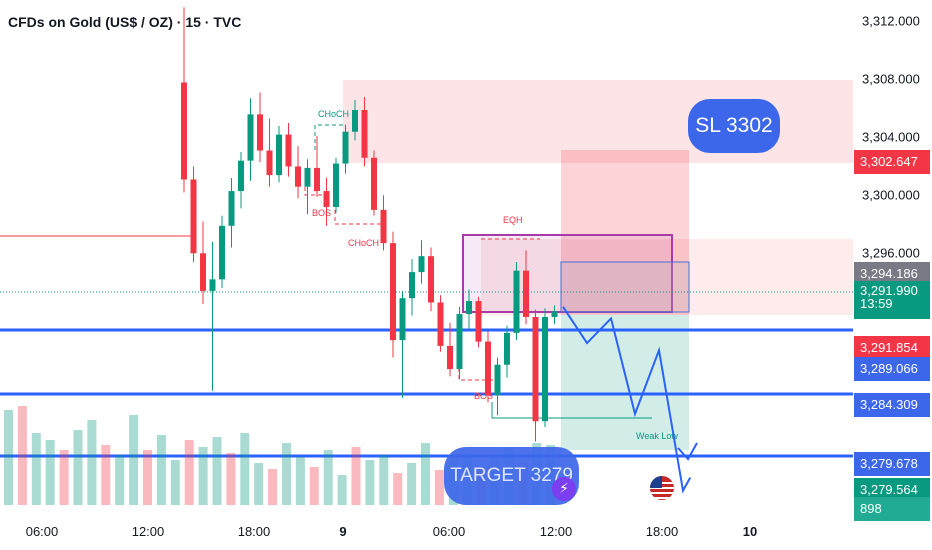 This screenshot has width=932, height=550. What do you see at coordinates (392, 531) in the screenshot?
I see `time-axis: 06:00 12:00 18:00 9 06:00 12:00 18:00 10` at bounding box center [392, 531].